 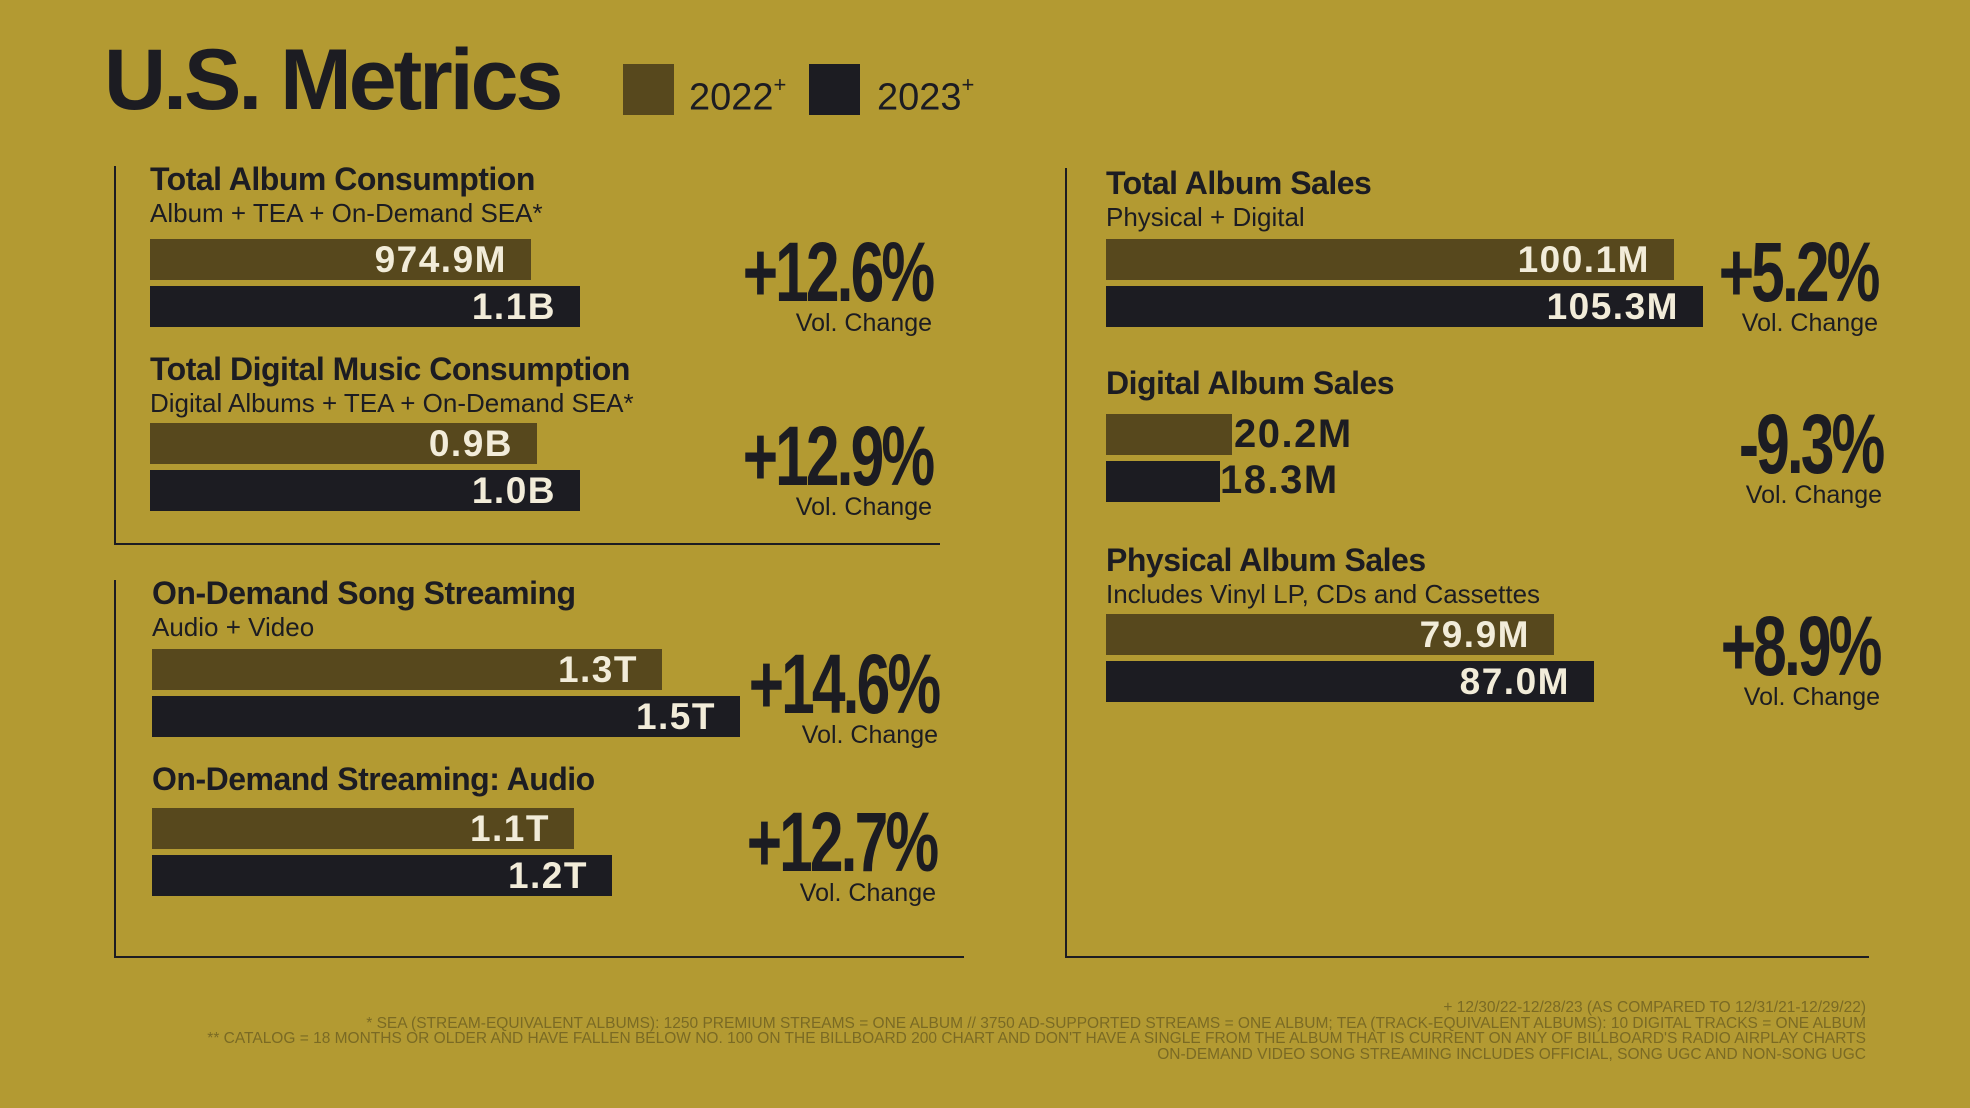 I want to click on metric-title: Digital Album Sales, so click(x=1250, y=383).